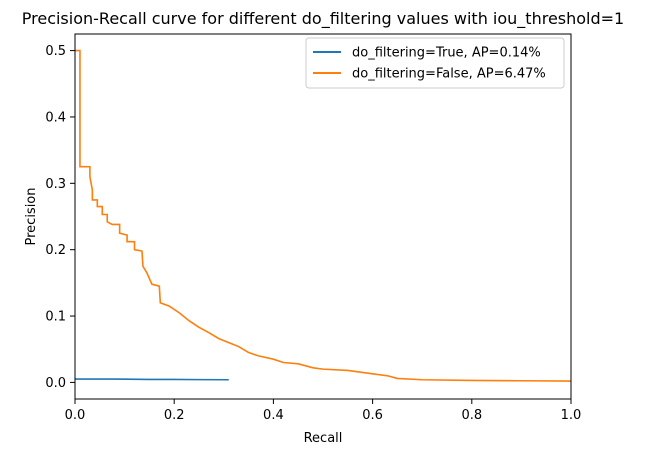  What do you see at coordinates (273, 415) in the screenshot?
I see `x-tick-label: 0.4` at bounding box center [273, 415].